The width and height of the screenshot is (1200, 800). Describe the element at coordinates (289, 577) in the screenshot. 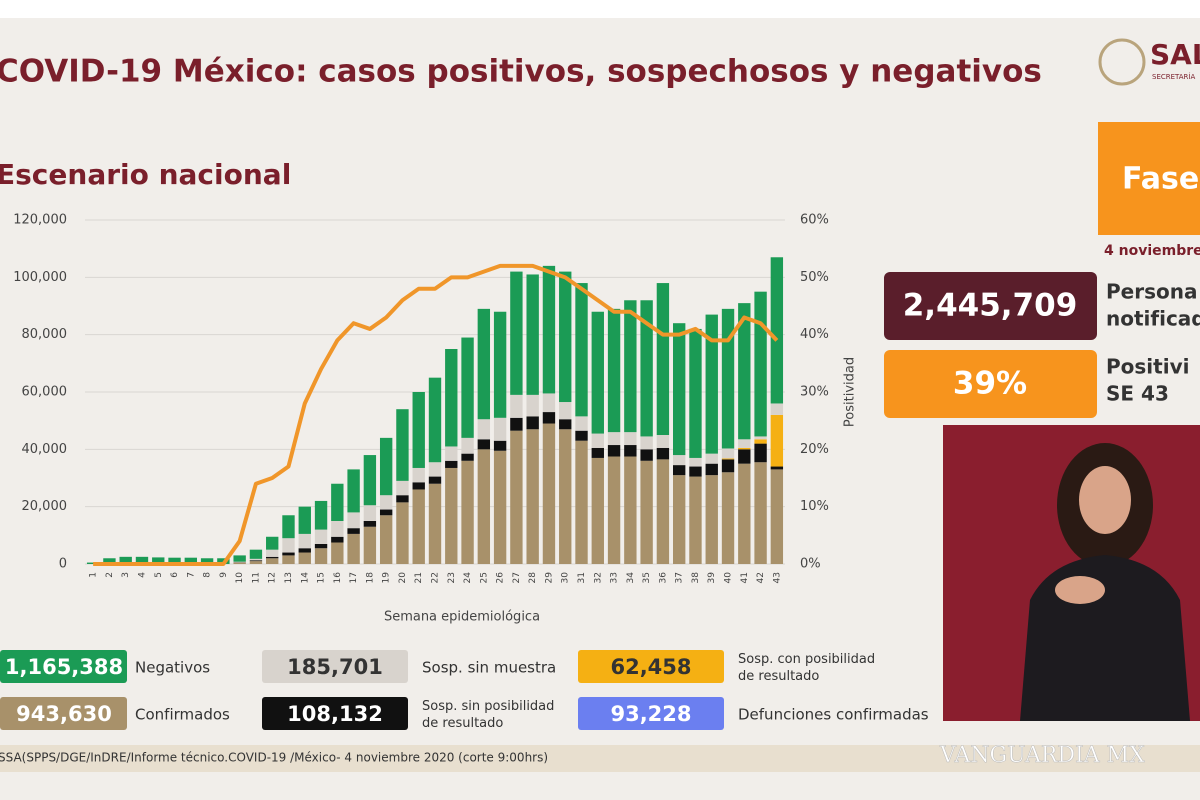

I see `x-tick-label: 13` at that location.